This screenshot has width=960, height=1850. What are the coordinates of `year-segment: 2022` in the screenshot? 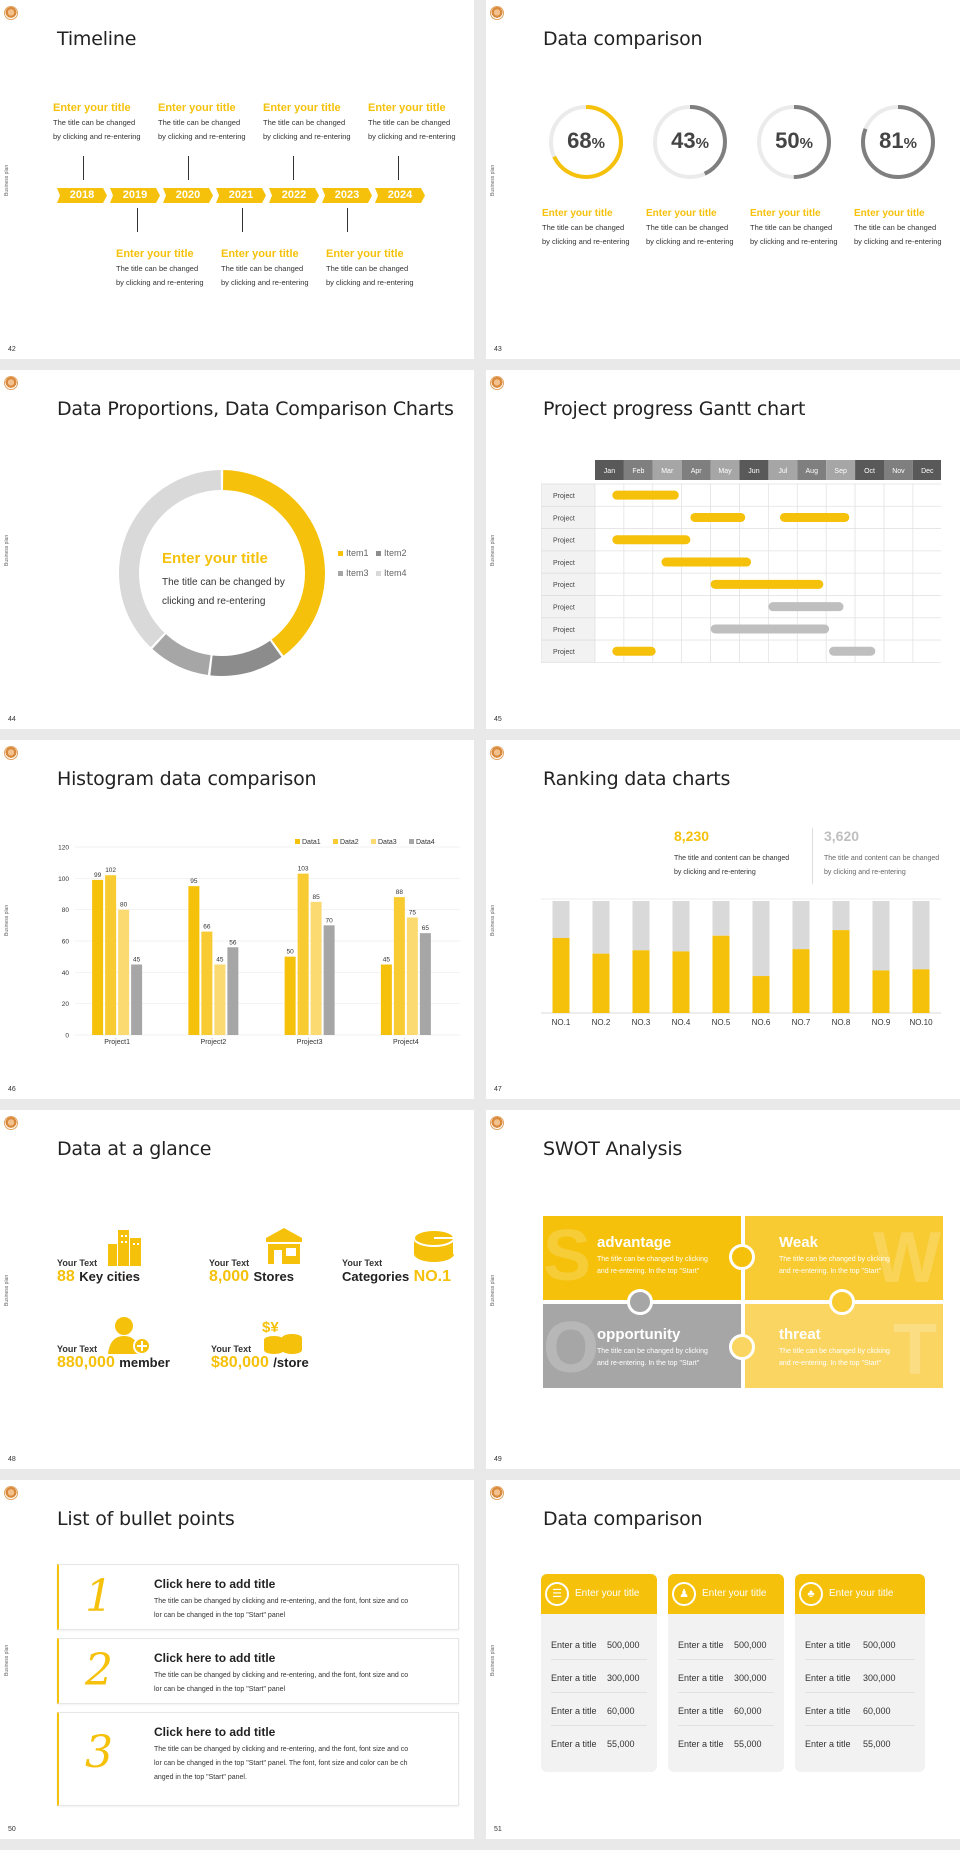 It's located at (294, 195).